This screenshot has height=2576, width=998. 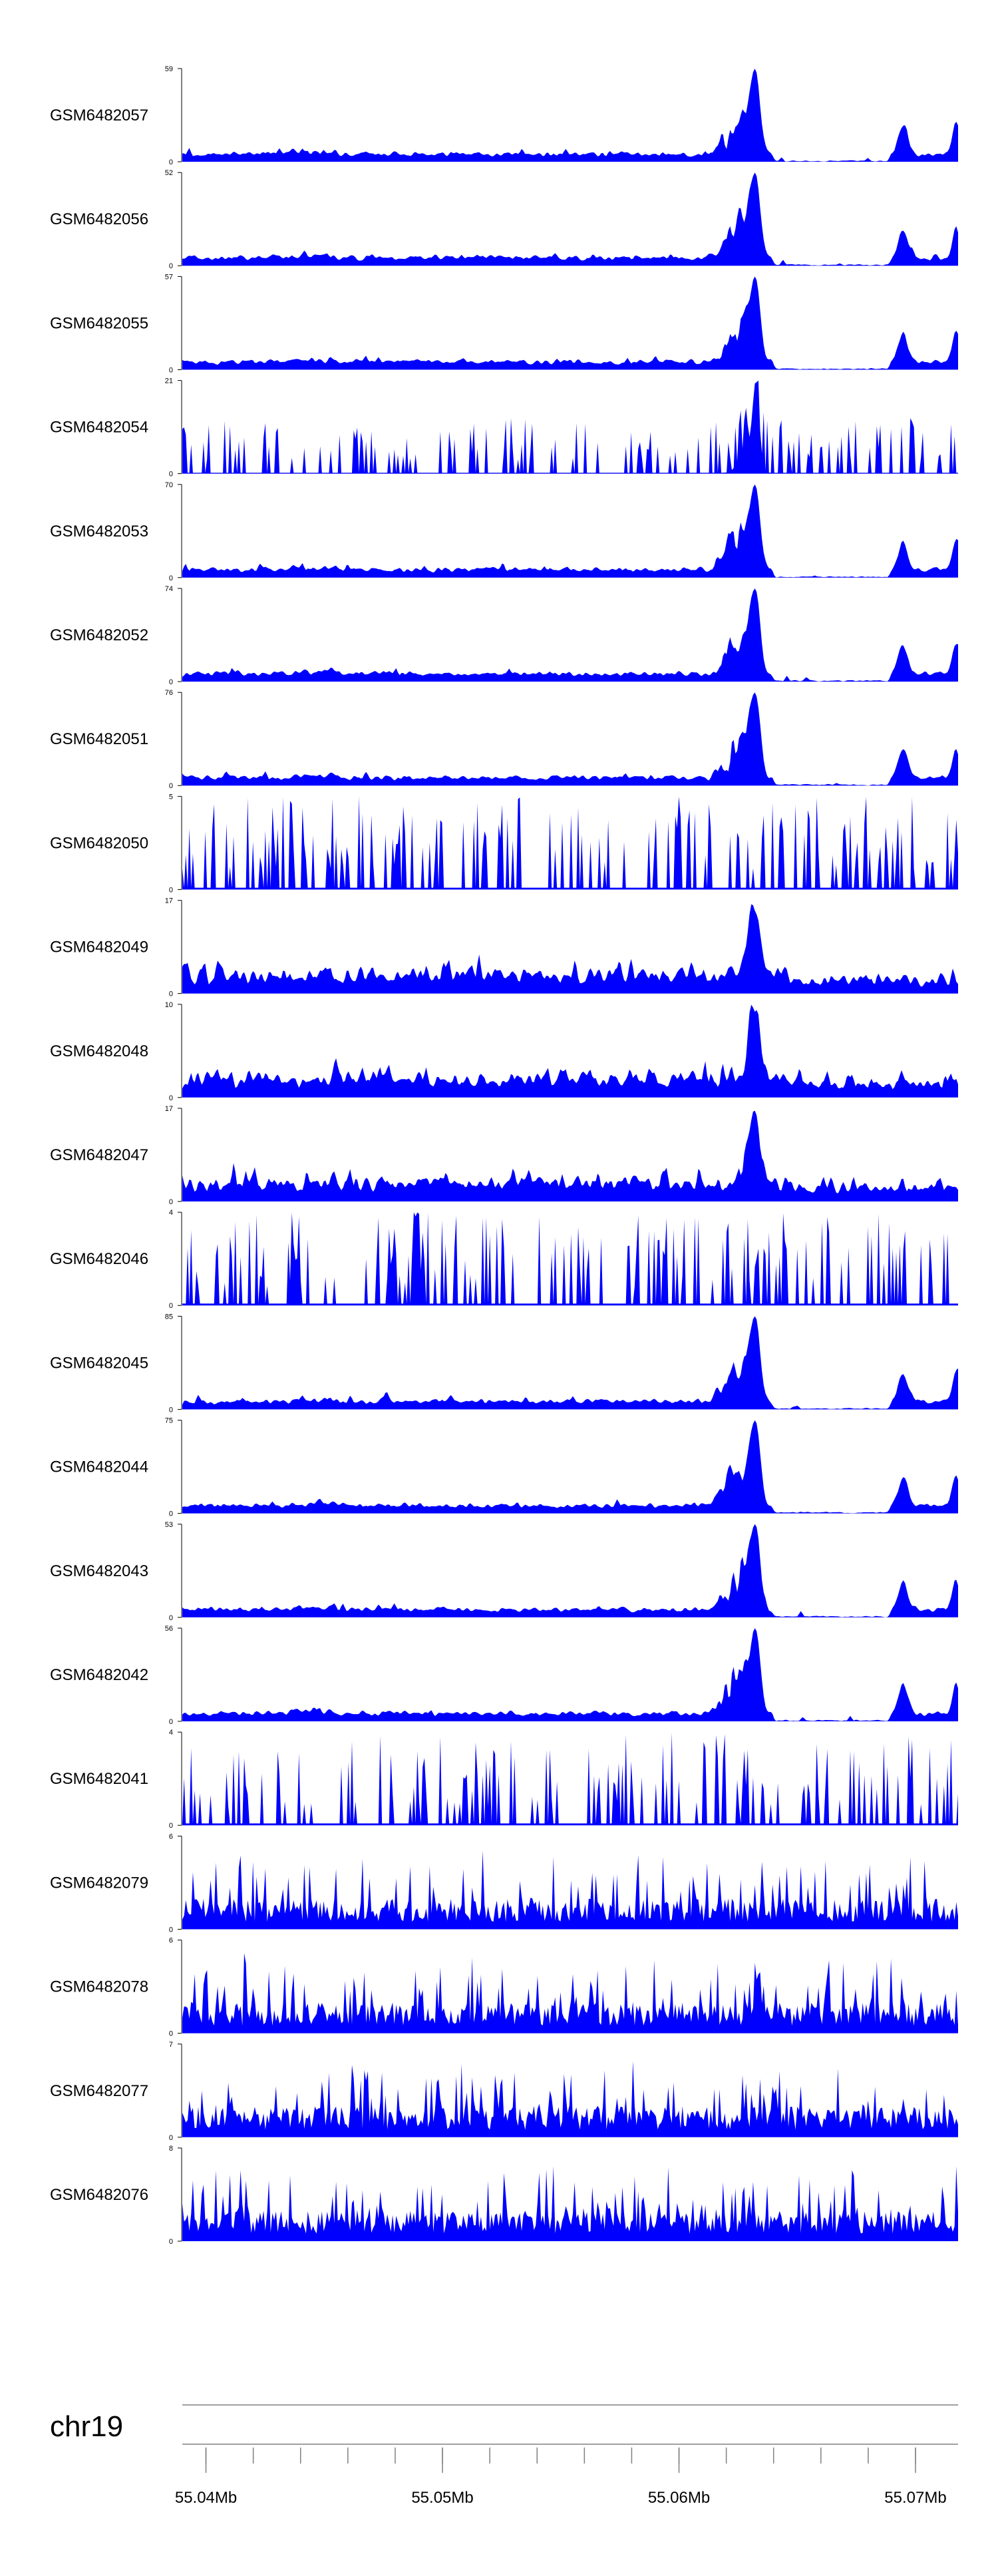 I want to click on track-GSM6482079: GSM6482079 6 0, so click(x=504, y=1883).